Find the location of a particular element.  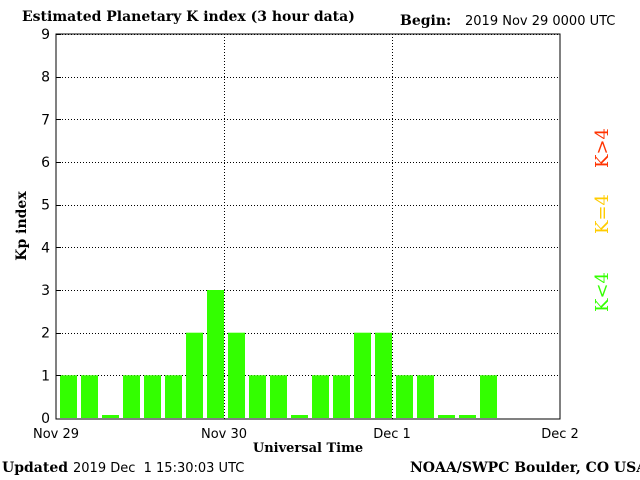

x-tick-label: Dec 1 is located at coordinates (392, 434).